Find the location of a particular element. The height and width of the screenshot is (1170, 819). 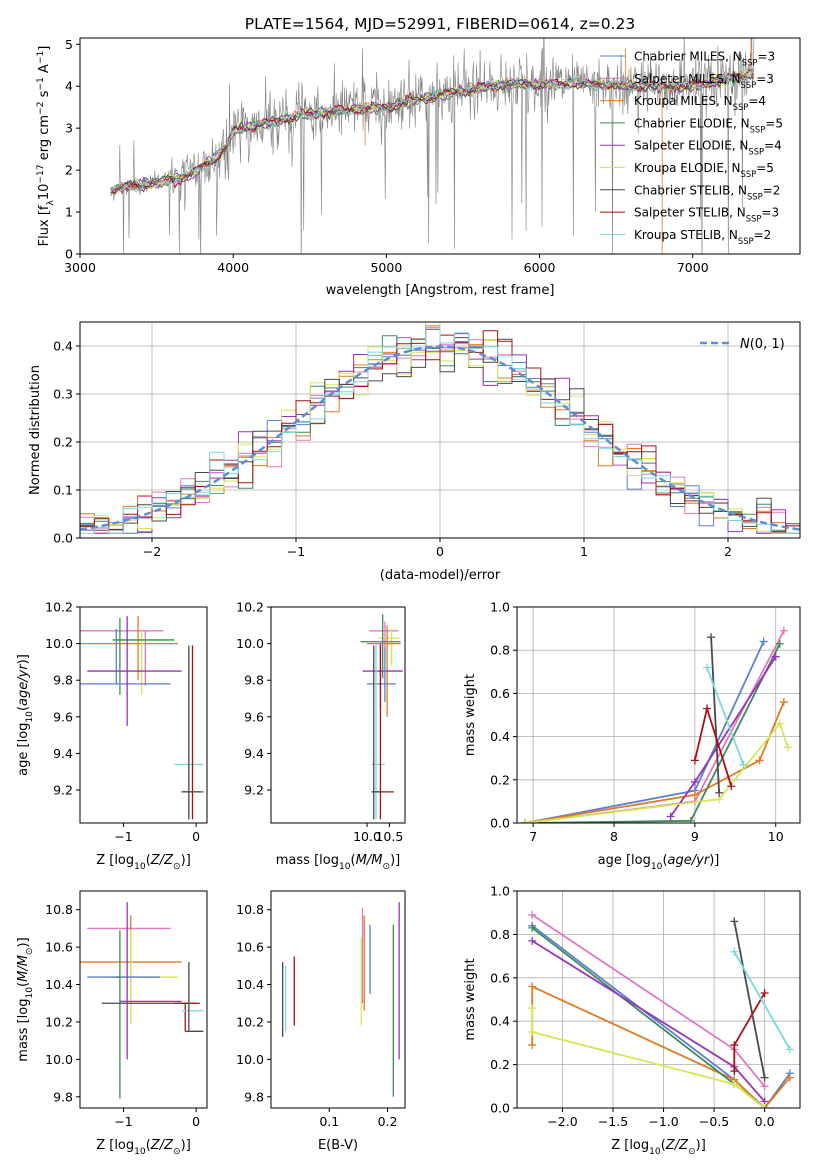

panel-mass_vs_ebv: 0.1 0.2 9.8 10.0 10.2 10.4 10.6 10.8 E(B-V) is located at coordinates (321, 1021).